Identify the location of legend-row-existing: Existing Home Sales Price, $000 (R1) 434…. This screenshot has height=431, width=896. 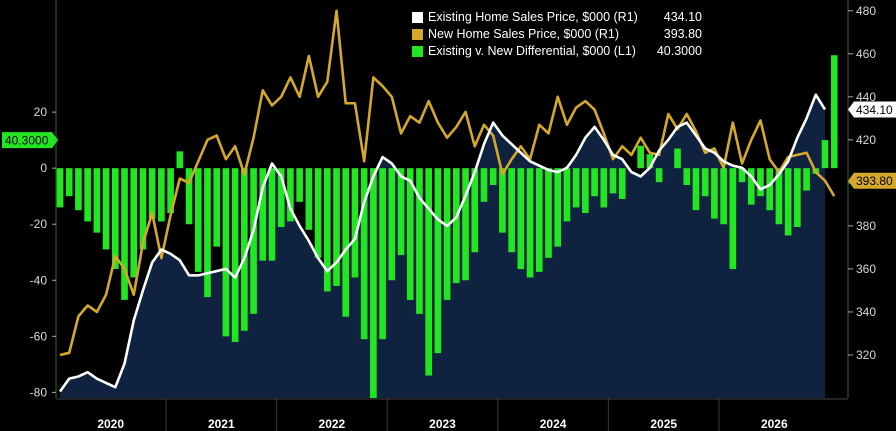
(557, 17).